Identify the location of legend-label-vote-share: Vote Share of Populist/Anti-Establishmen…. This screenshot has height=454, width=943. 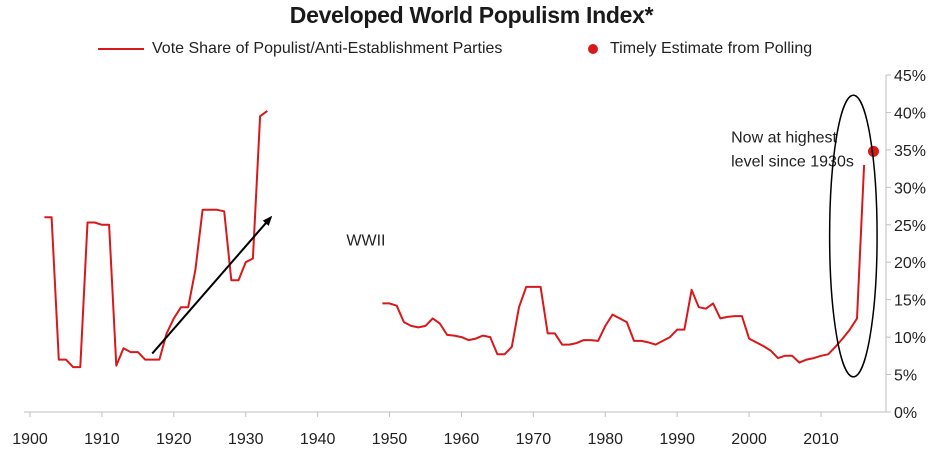
(327, 48).